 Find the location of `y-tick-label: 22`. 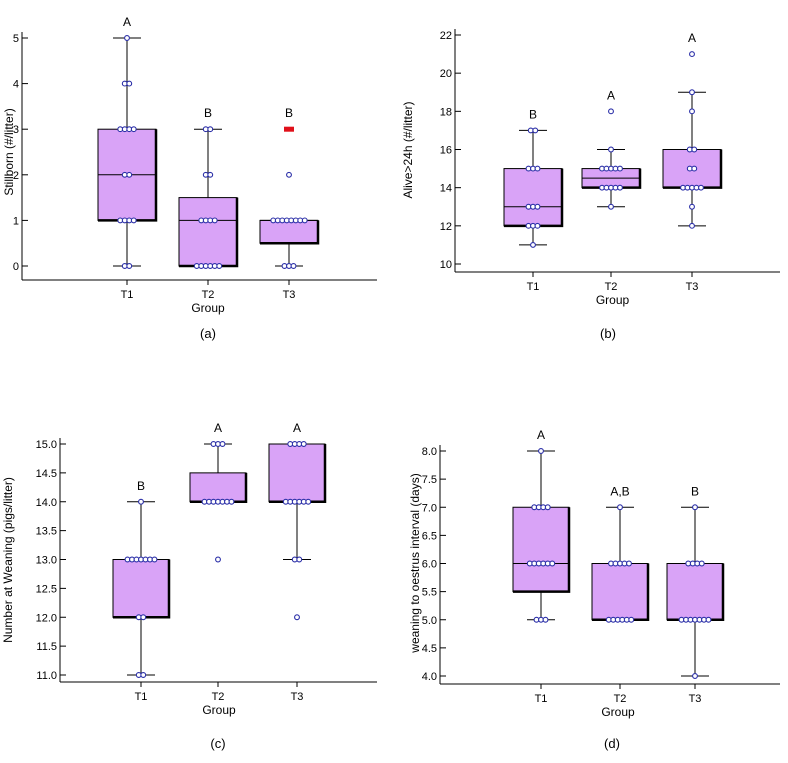

y-tick-label: 22 is located at coordinates (446, 36).